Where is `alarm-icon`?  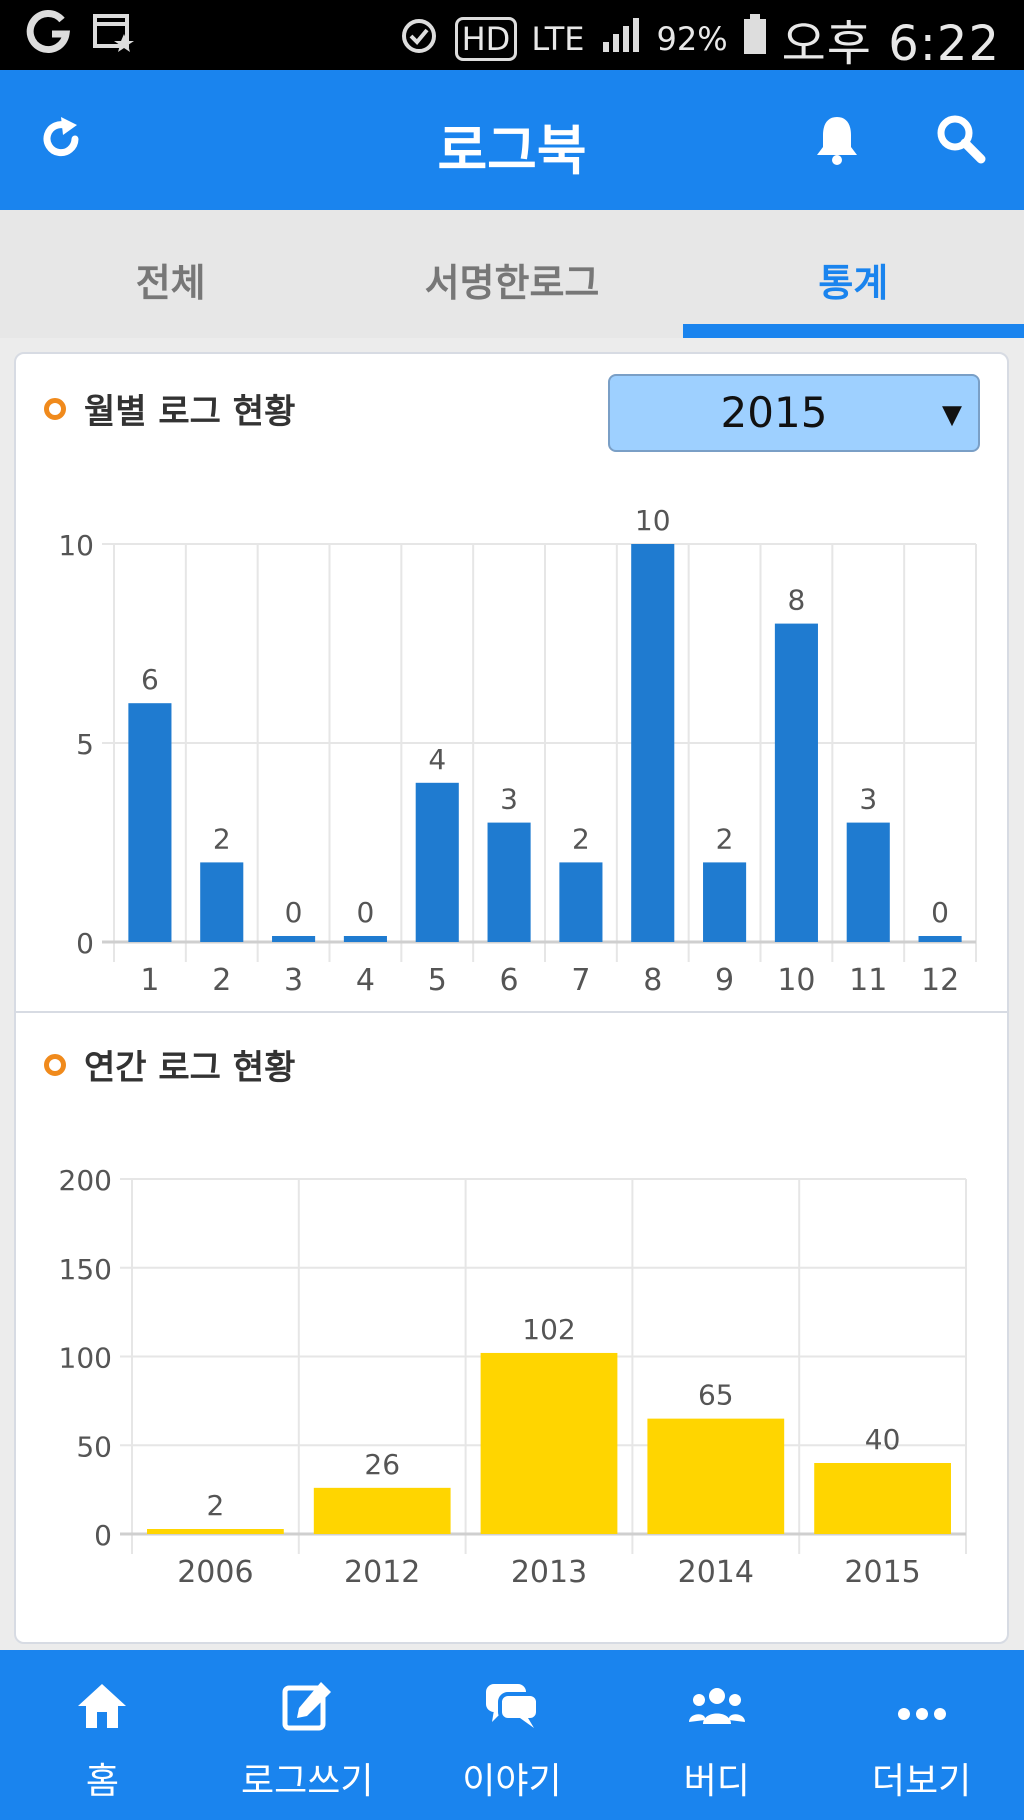
alarm-icon is located at coordinates (419, 39).